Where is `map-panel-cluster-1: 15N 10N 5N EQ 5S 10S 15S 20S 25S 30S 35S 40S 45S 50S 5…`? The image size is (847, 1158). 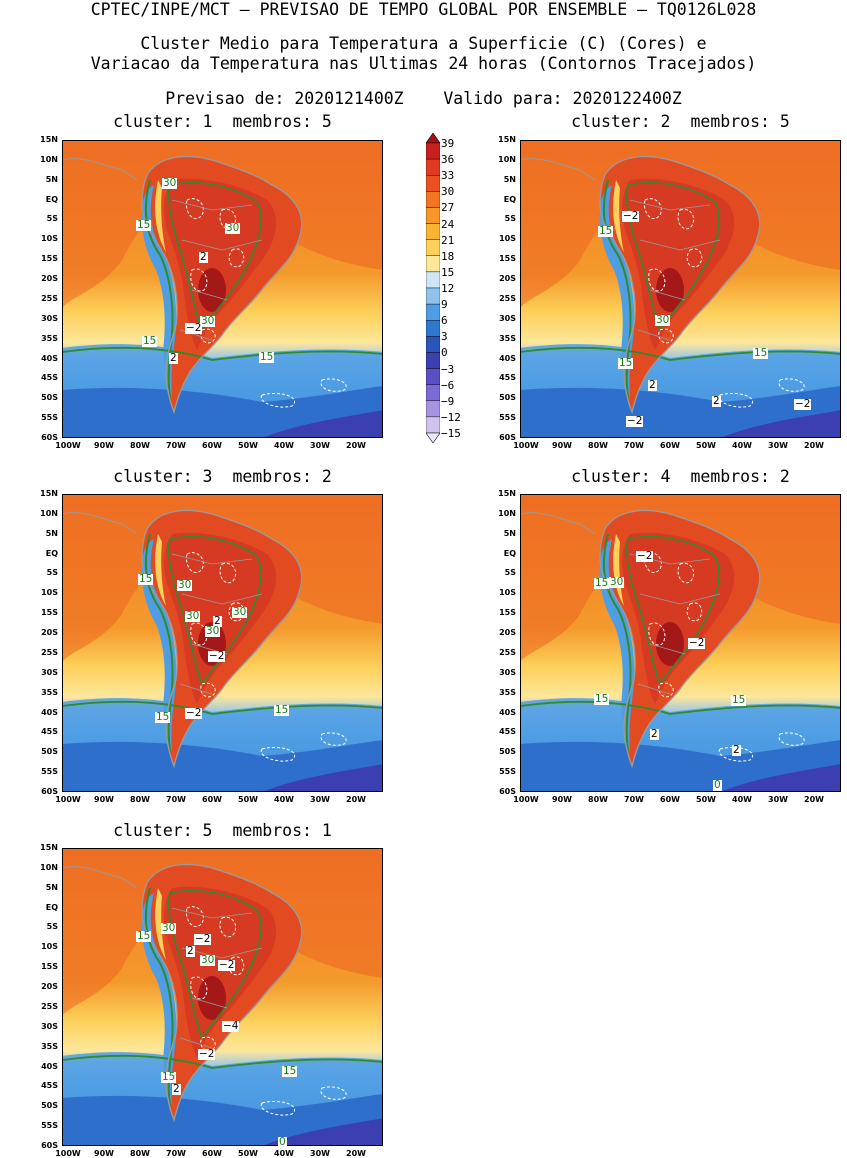 map-panel-cluster-1: 15N 10N 5N EQ 5S 10S 15S 20S 25S 30S 35S 40S 45S 50S 5… is located at coordinates (211, 293).